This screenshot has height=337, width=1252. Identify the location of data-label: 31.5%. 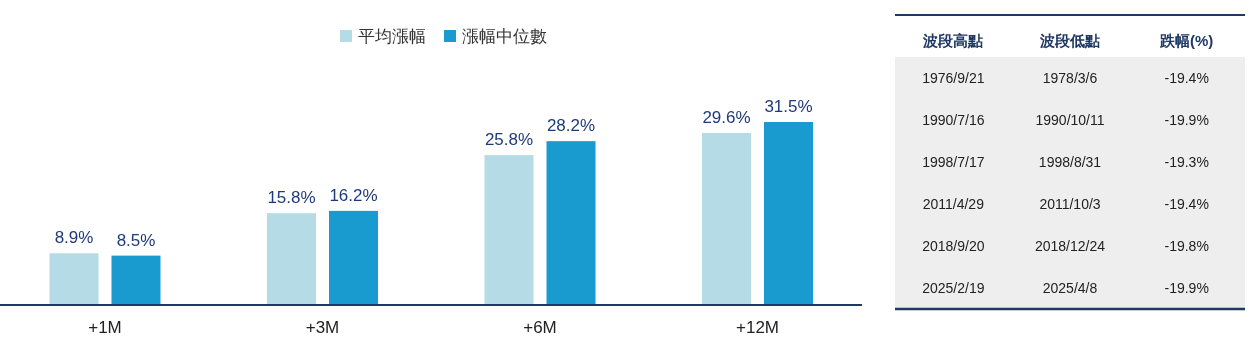
(788, 106).